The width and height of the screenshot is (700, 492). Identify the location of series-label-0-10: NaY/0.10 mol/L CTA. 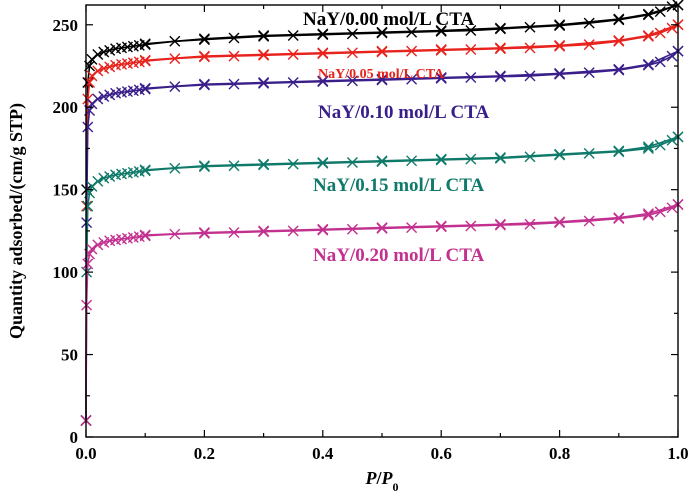
(403, 112).